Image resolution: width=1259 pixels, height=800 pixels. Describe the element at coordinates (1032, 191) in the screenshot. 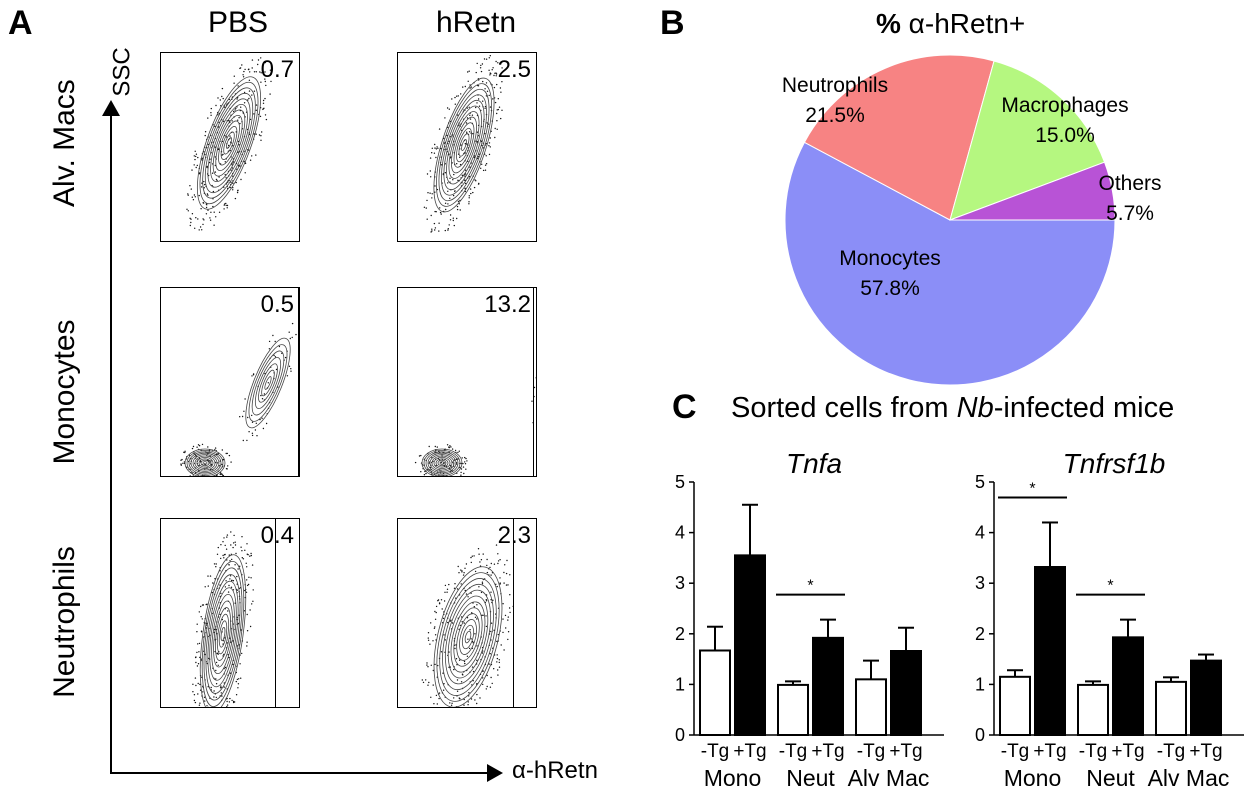

I see `pie-slice-others` at that location.